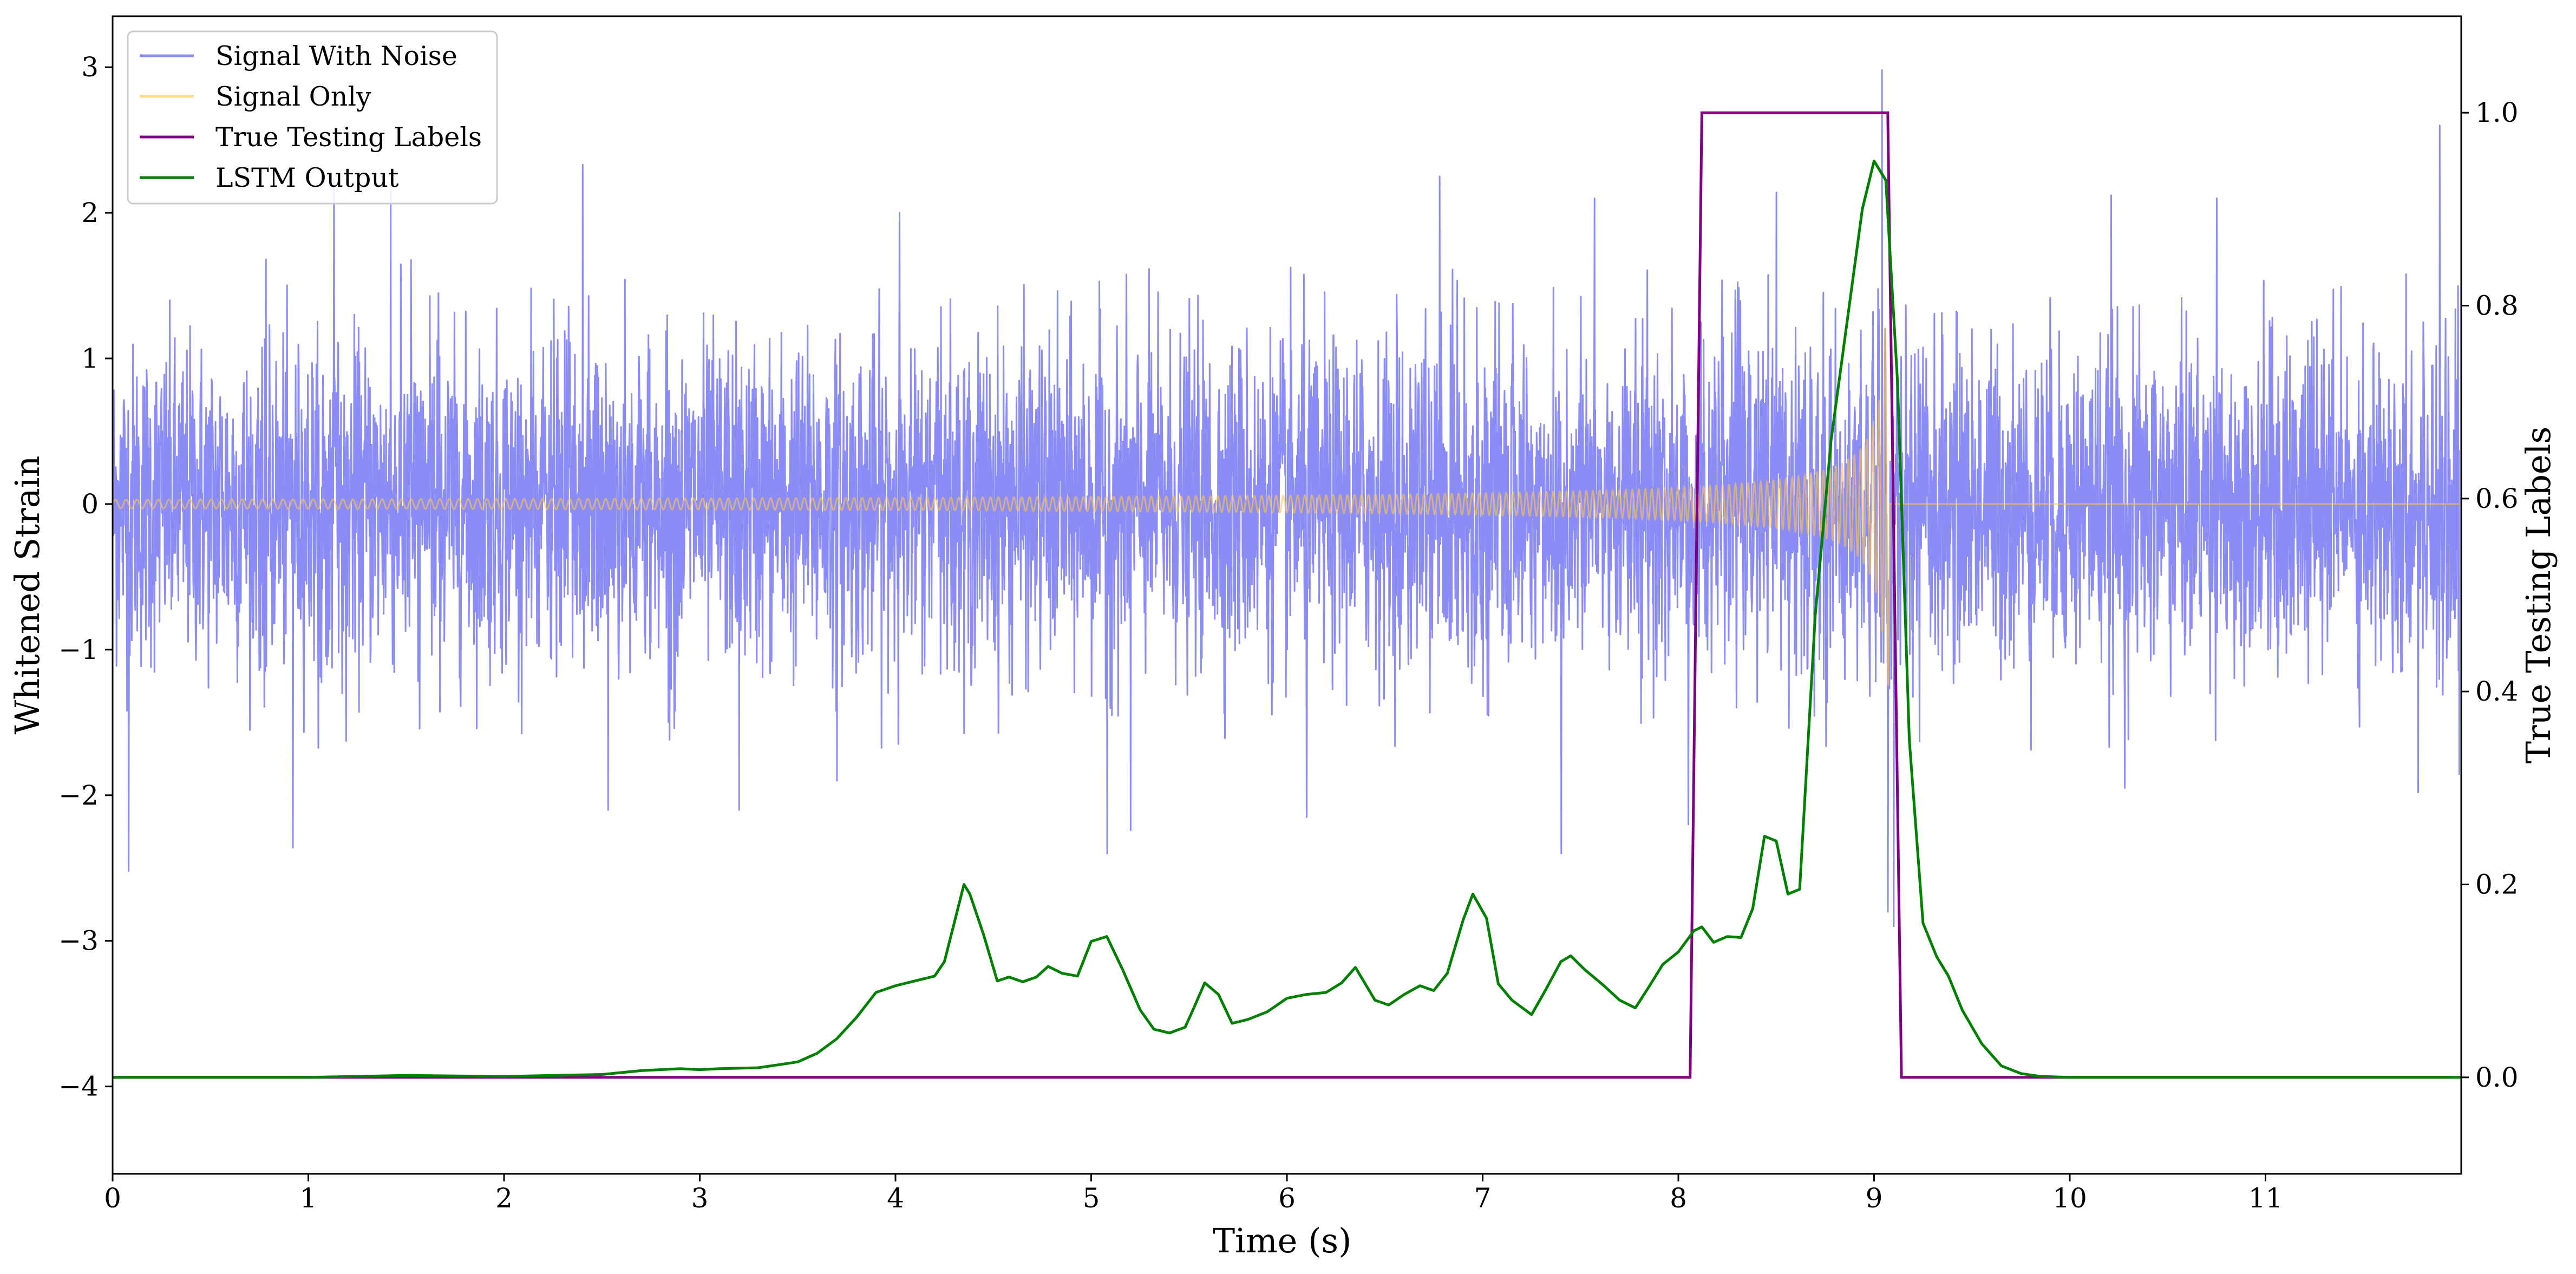 Image resolution: width=2576 pixels, height=1274 pixels. What do you see at coordinates (336, 56) in the screenshot?
I see `legend-label-signal-with-noise: Signal With Noise` at bounding box center [336, 56].